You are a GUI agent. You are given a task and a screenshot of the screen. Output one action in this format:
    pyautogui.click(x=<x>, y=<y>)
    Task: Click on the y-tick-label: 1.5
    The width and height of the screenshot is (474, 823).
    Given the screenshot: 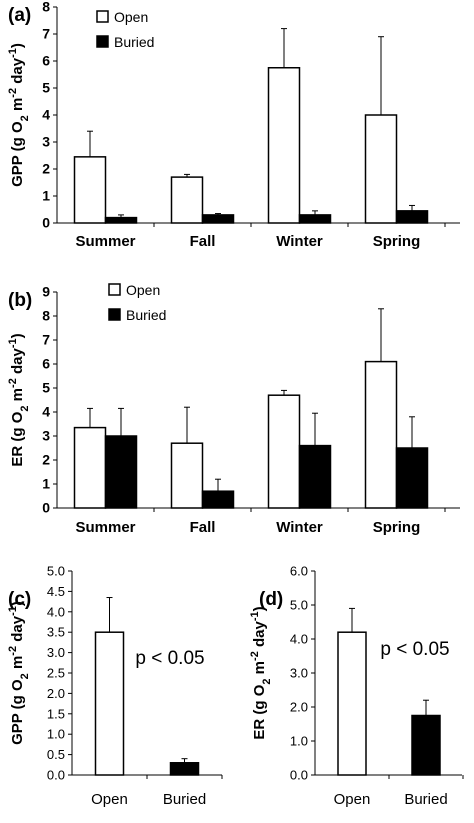 What is the action you would take?
    pyautogui.click(x=56, y=713)
    